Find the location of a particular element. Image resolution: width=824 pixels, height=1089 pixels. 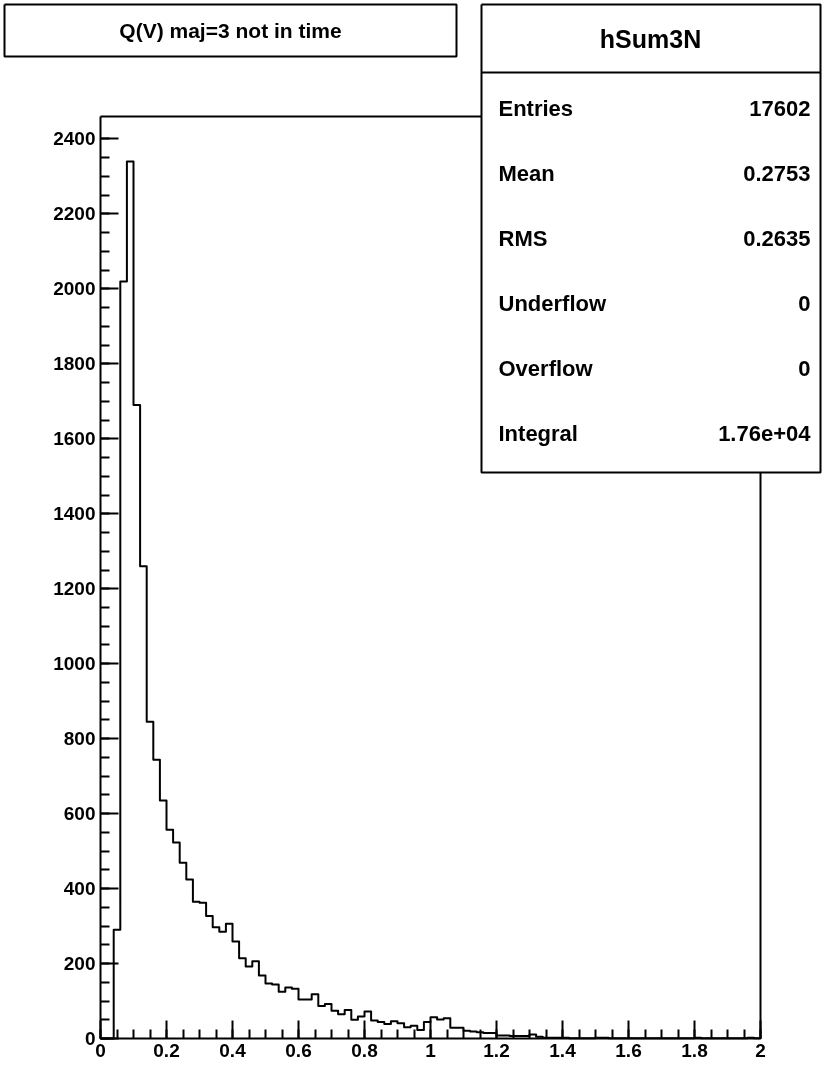

x-tick-label: 1 is located at coordinates (431, 1050).